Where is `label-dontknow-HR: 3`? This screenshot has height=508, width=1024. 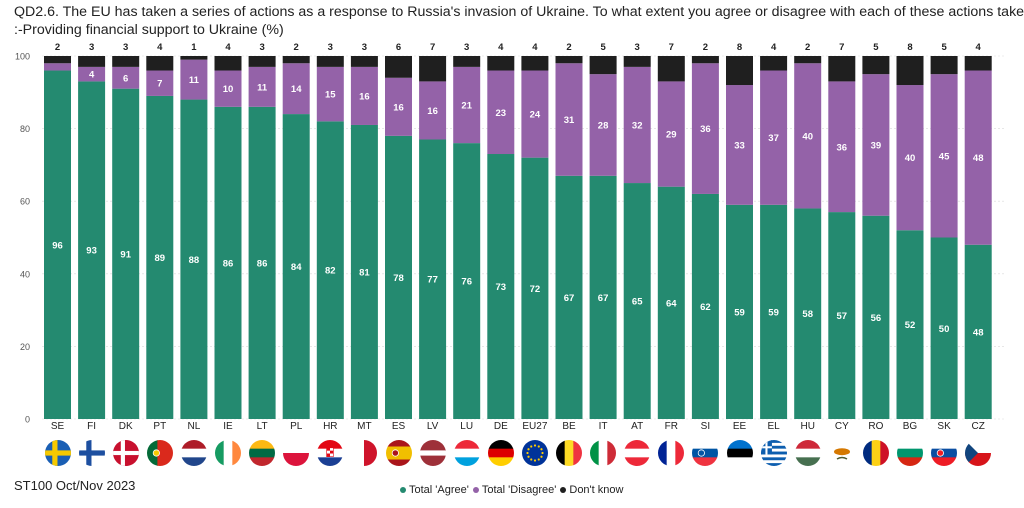 label-dontknow-HR: 3 is located at coordinates (330, 47).